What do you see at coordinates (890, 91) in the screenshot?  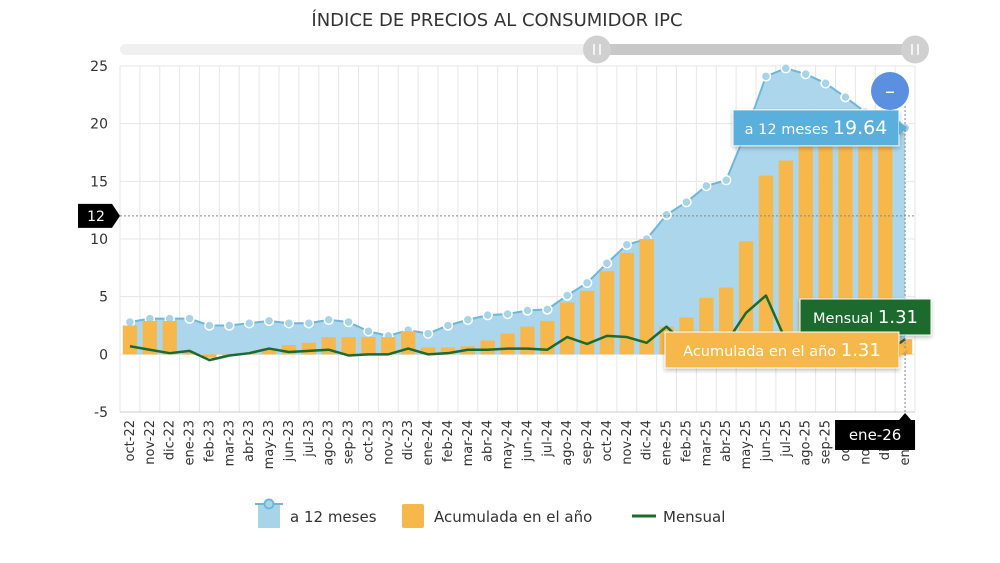 I see `zoom-out-button: –` at bounding box center [890, 91].